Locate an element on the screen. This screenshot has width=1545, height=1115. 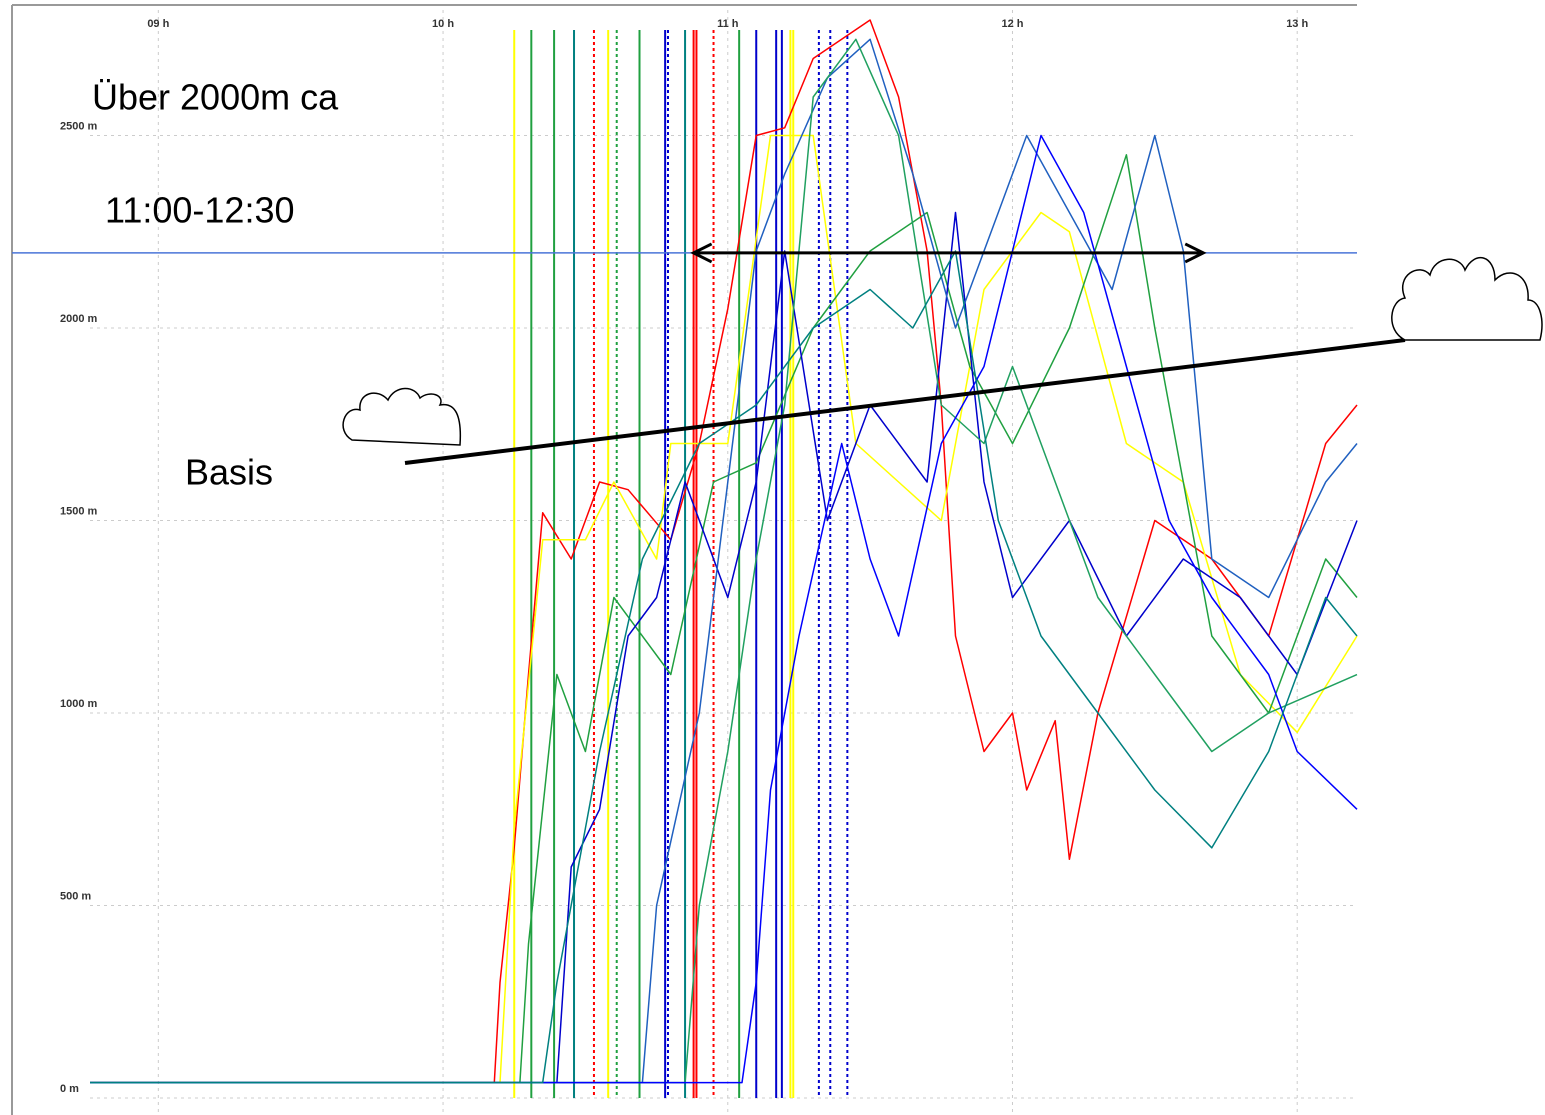
x-tick-label: 10 h is located at coordinates (443, 24).